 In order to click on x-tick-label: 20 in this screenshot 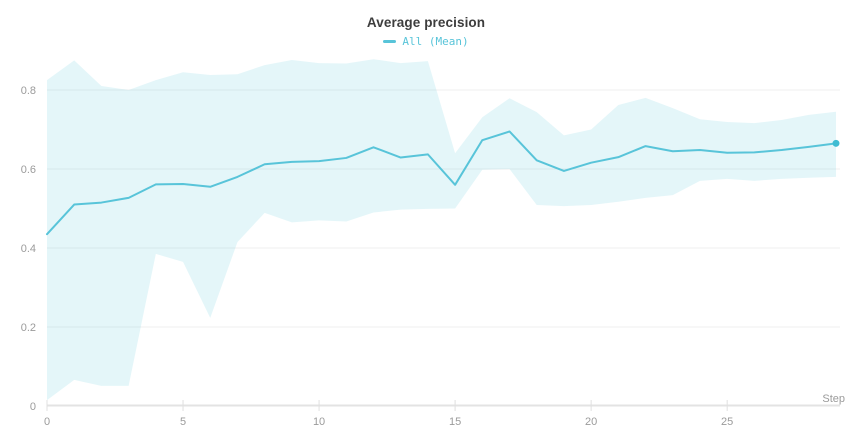, I will do `click(591, 422)`.